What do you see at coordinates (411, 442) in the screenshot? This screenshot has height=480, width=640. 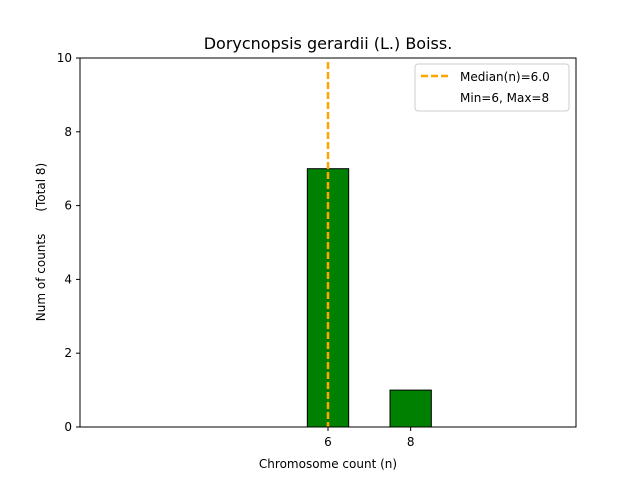 I see `x-tick-label: 8` at bounding box center [411, 442].